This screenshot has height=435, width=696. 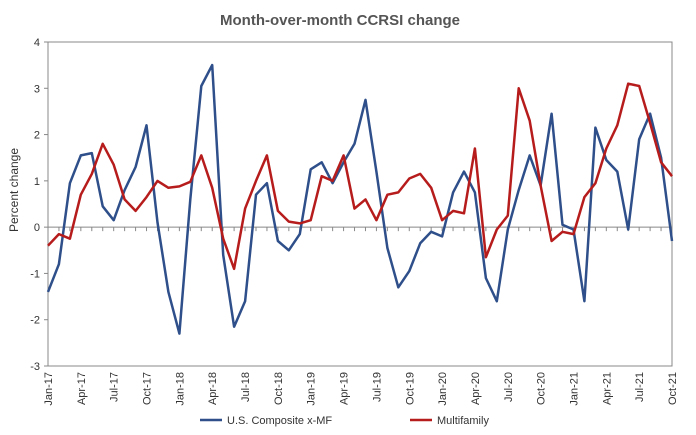 What do you see at coordinates (35, 321) in the screenshot?
I see `y-tick-label: -2` at bounding box center [35, 321].